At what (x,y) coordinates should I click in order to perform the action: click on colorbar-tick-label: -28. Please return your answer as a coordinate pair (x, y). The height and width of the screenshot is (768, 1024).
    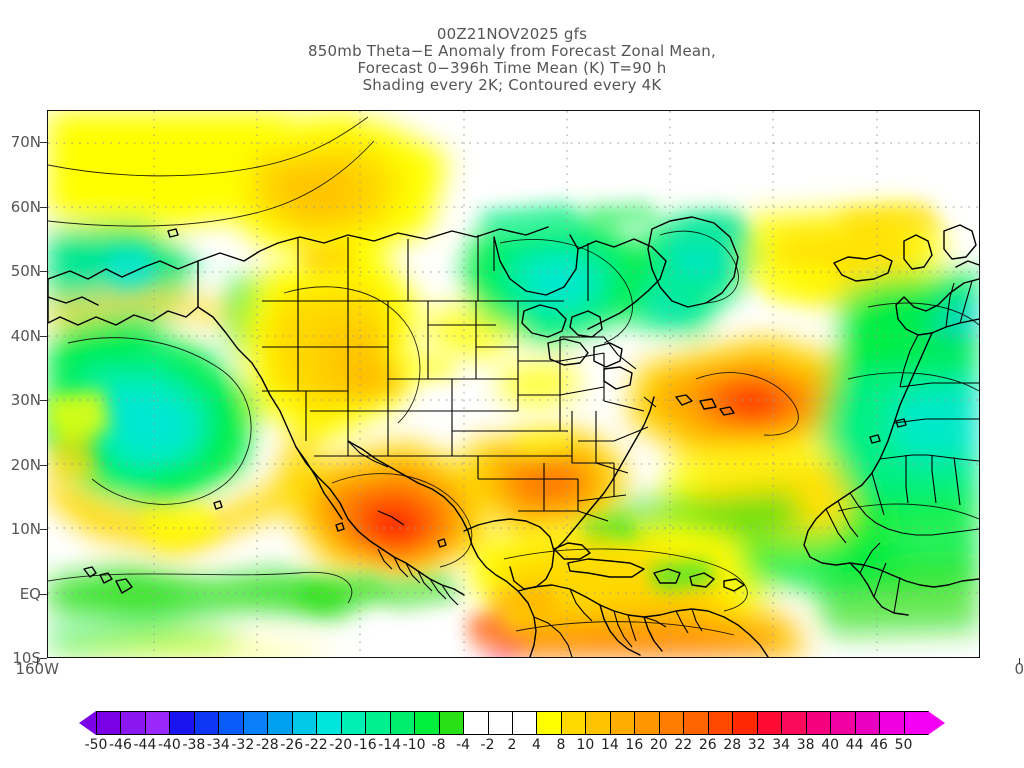
    Looking at the image, I should click on (267, 745).